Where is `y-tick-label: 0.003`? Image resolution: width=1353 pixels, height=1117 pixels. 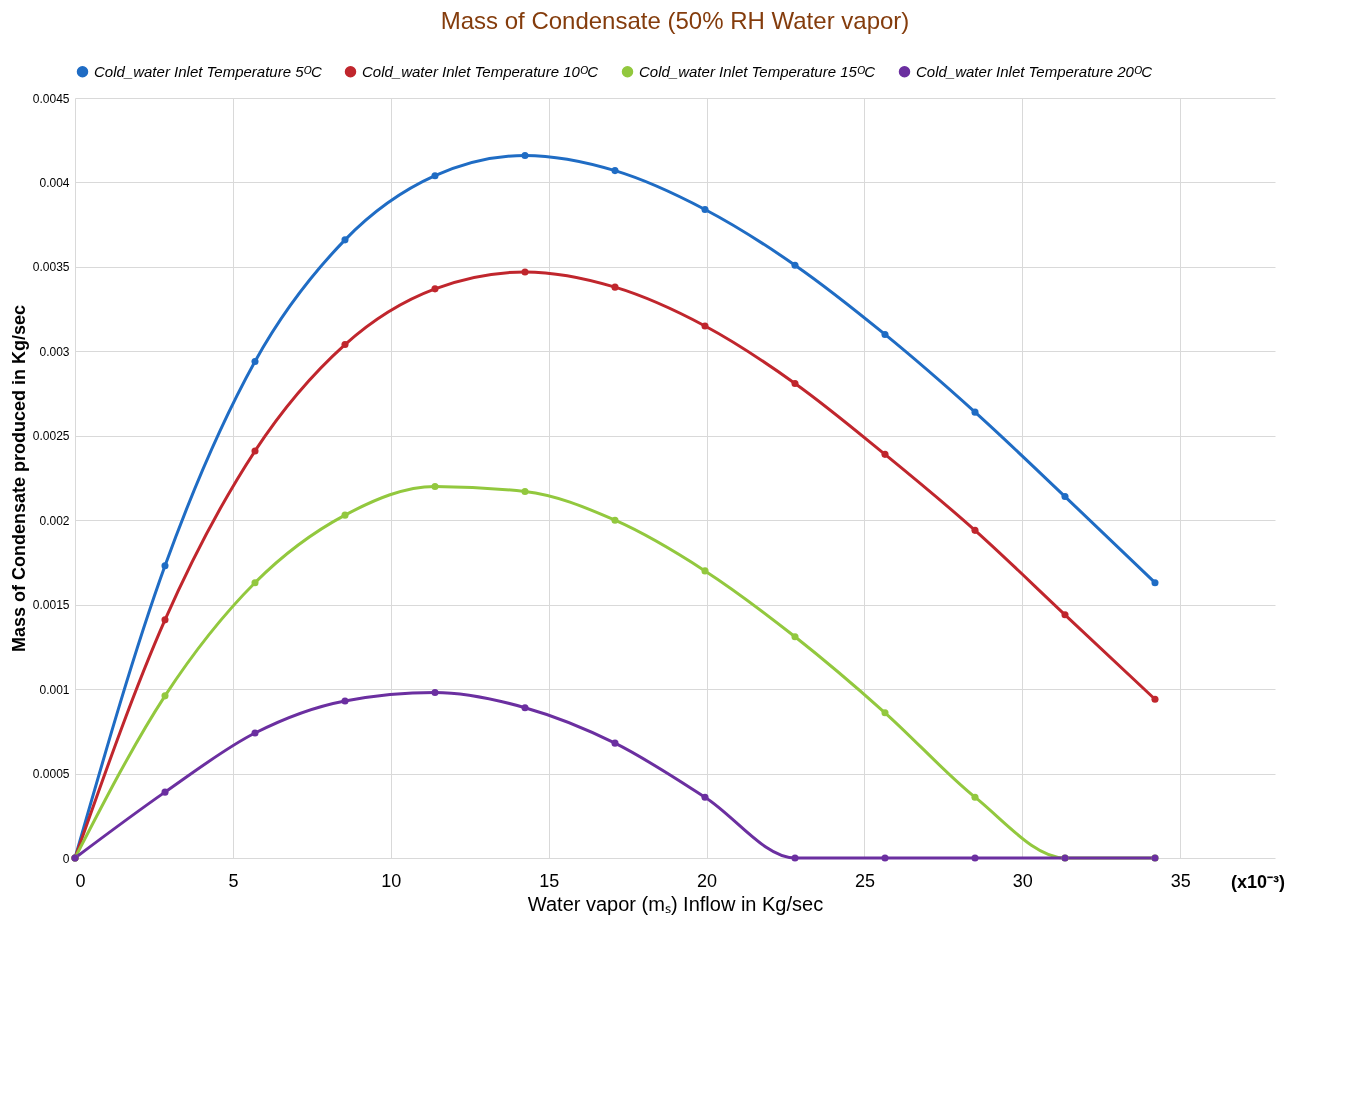 y-tick-label: 0.003 is located at coordinates (54, 351).